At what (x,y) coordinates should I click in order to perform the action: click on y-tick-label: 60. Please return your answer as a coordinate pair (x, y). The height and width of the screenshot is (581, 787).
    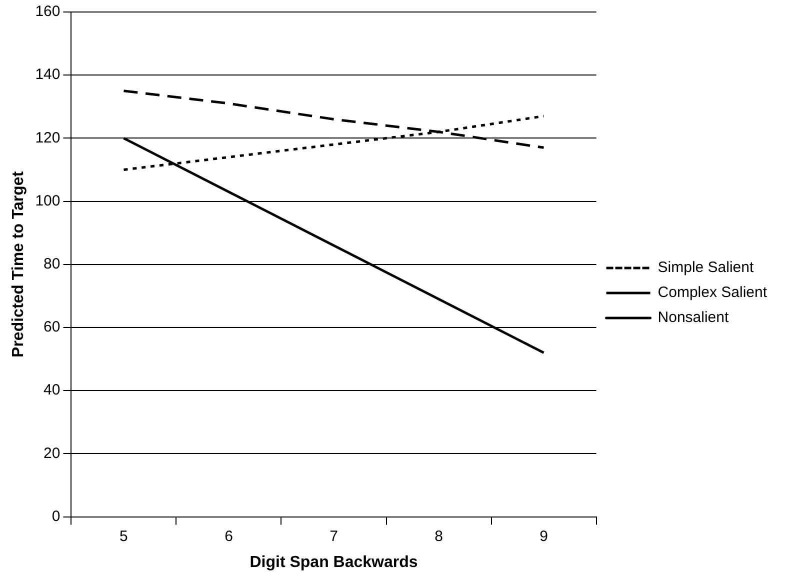
    Looking at the image, I should click on (52, 327).